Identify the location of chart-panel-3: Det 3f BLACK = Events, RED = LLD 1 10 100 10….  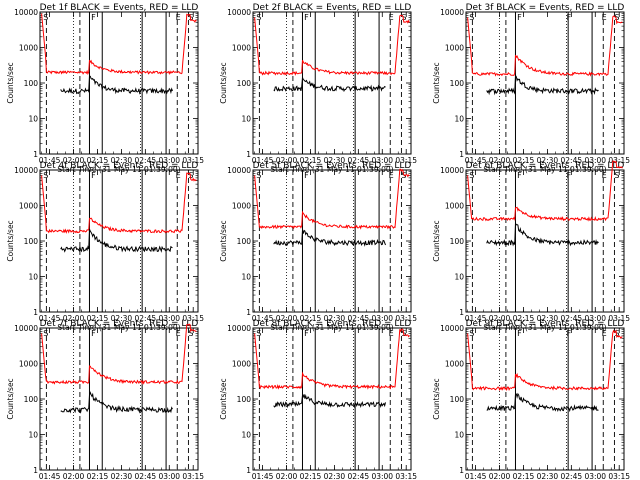
(531, 88).